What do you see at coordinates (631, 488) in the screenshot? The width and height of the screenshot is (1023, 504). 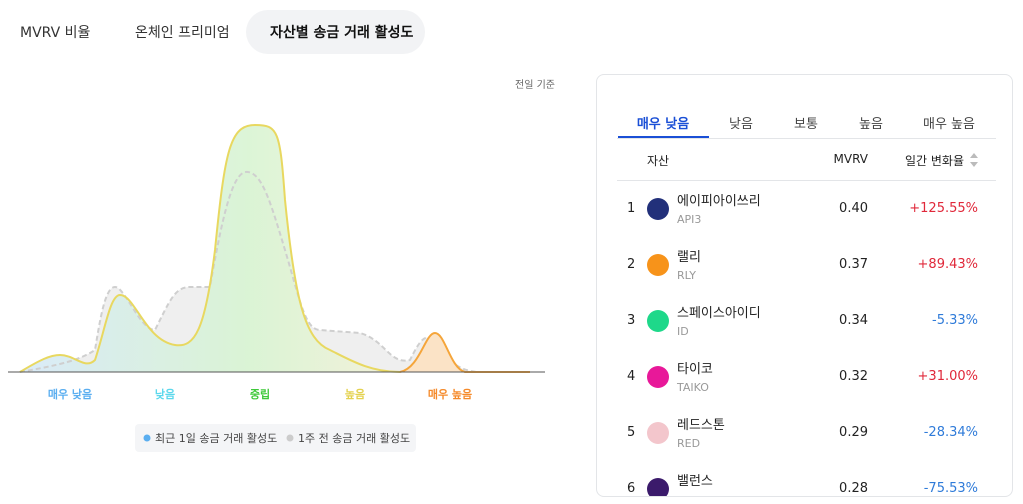 I see `rank: 6` at bounding box center [631, 488].